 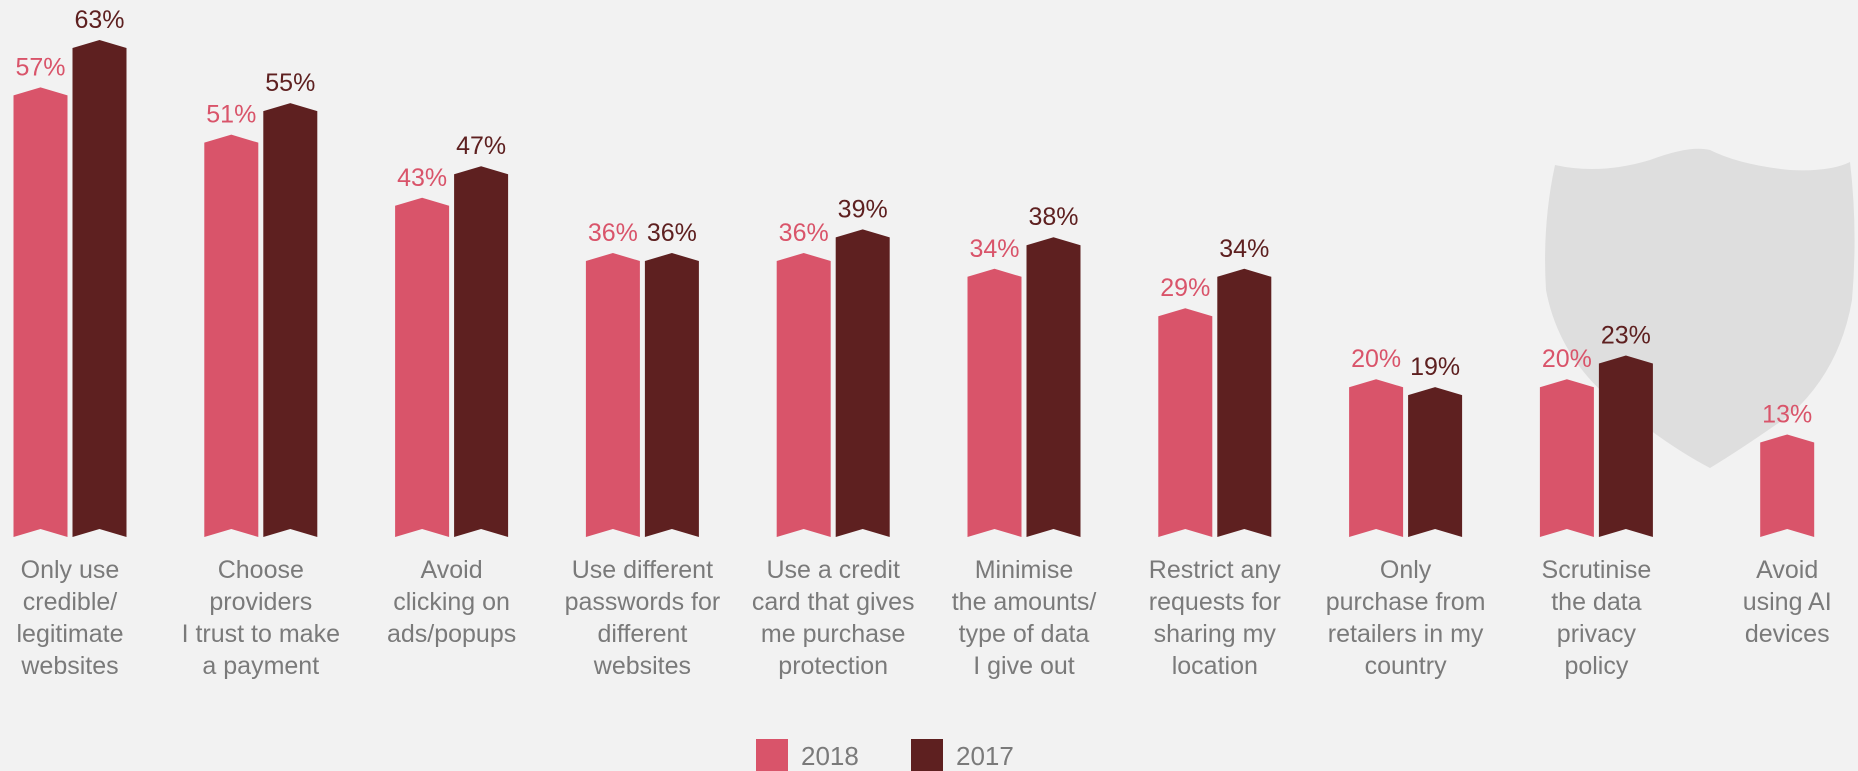 What do you see at coordinates (1406, 666) in the screenshot?
I see `category-label-line: country` at bounding box center [1406, 666].